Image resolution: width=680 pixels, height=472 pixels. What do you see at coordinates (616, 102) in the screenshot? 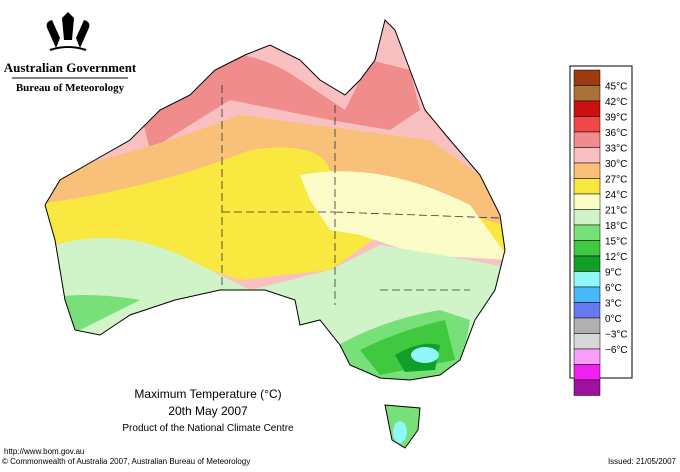
I see `legend-label: 42°C` at bounding box center [616, 102].